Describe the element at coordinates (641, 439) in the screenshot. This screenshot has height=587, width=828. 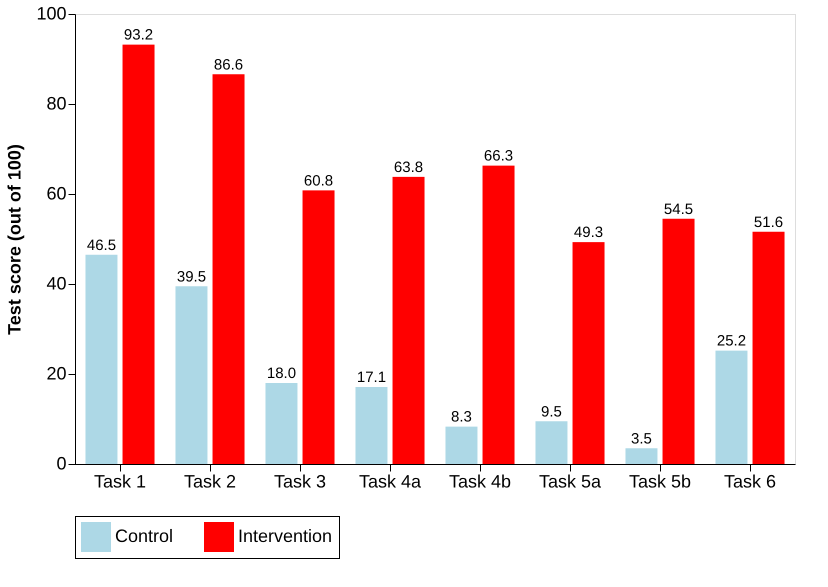
I see `data-label: 3.5` at that location.